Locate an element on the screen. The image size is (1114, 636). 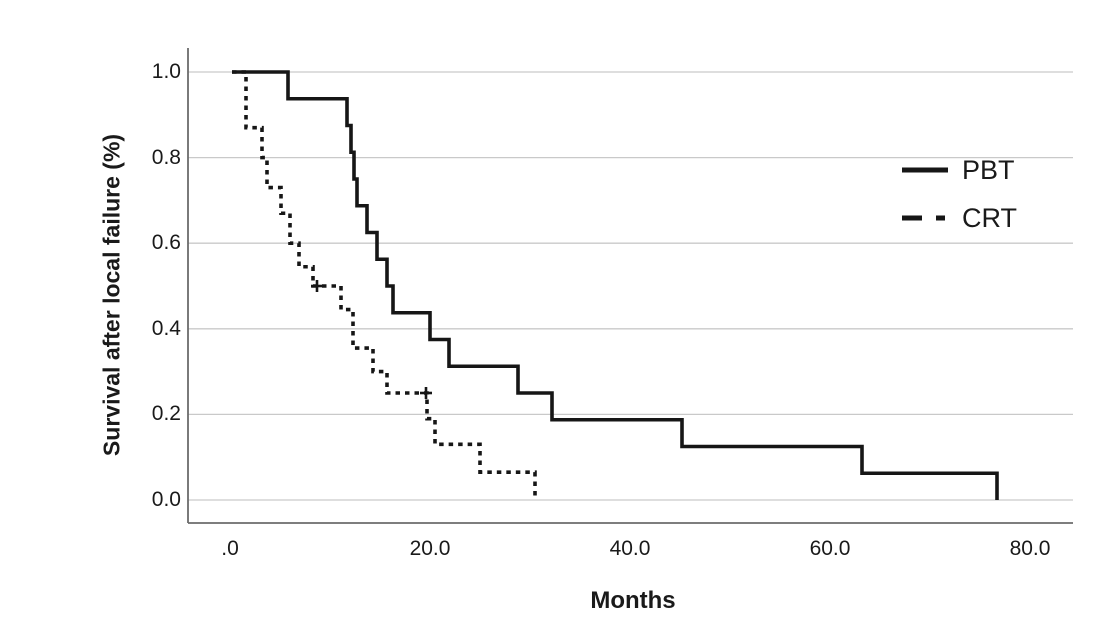
x-tick-label-60.0: 60.0 is located at coordinates (830, 548).